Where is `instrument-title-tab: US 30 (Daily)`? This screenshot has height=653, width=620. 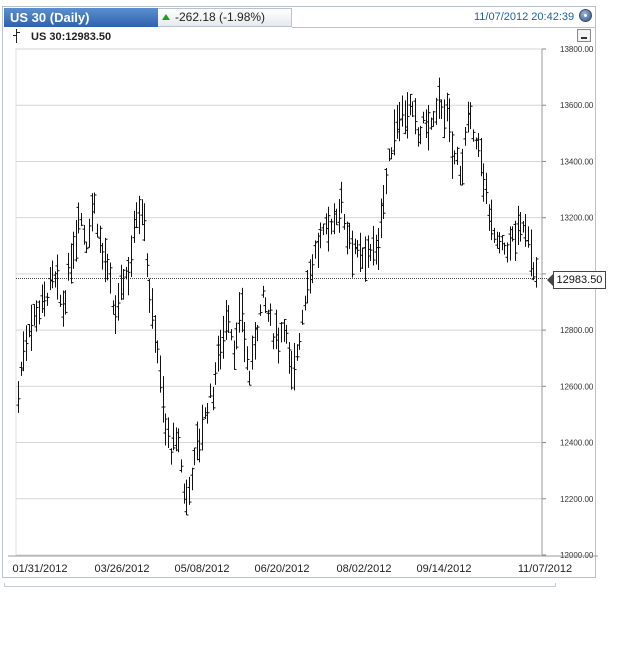 instrument-title-tab: US 30 (Daily) is located at coordinates (83, 17).